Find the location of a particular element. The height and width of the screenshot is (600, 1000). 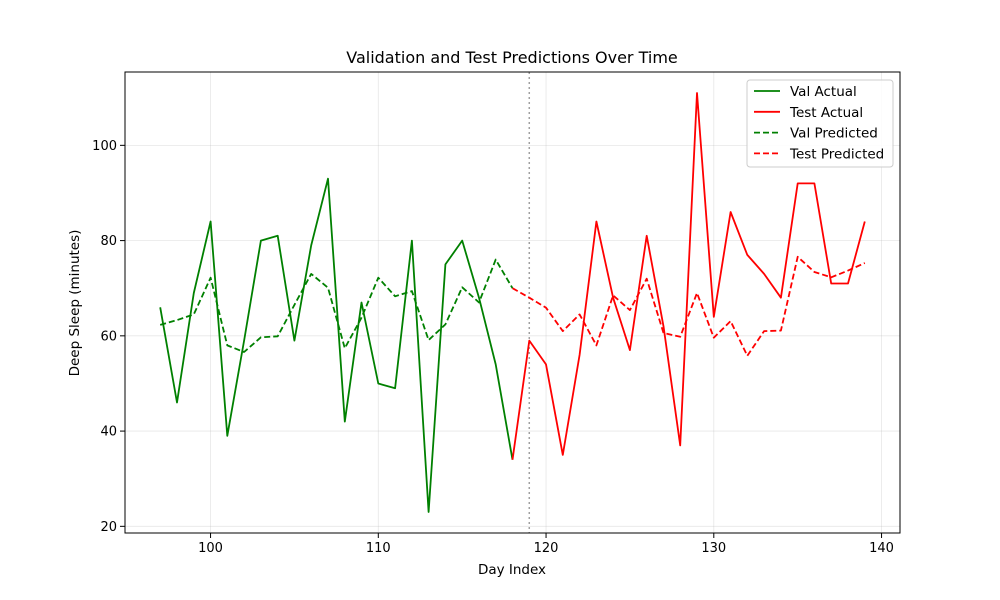

y-tick-label: 60 is located at coordinates (108, 336).